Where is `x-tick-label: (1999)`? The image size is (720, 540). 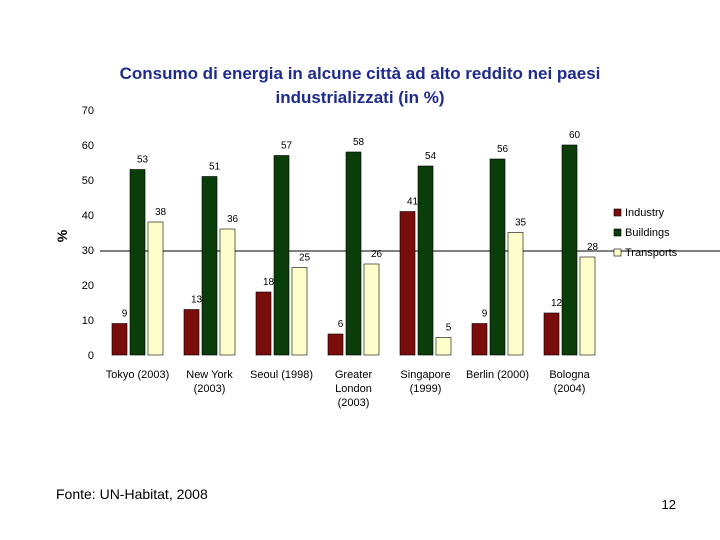
x-tick-label: (1999) is located at coordinates (426, 389).